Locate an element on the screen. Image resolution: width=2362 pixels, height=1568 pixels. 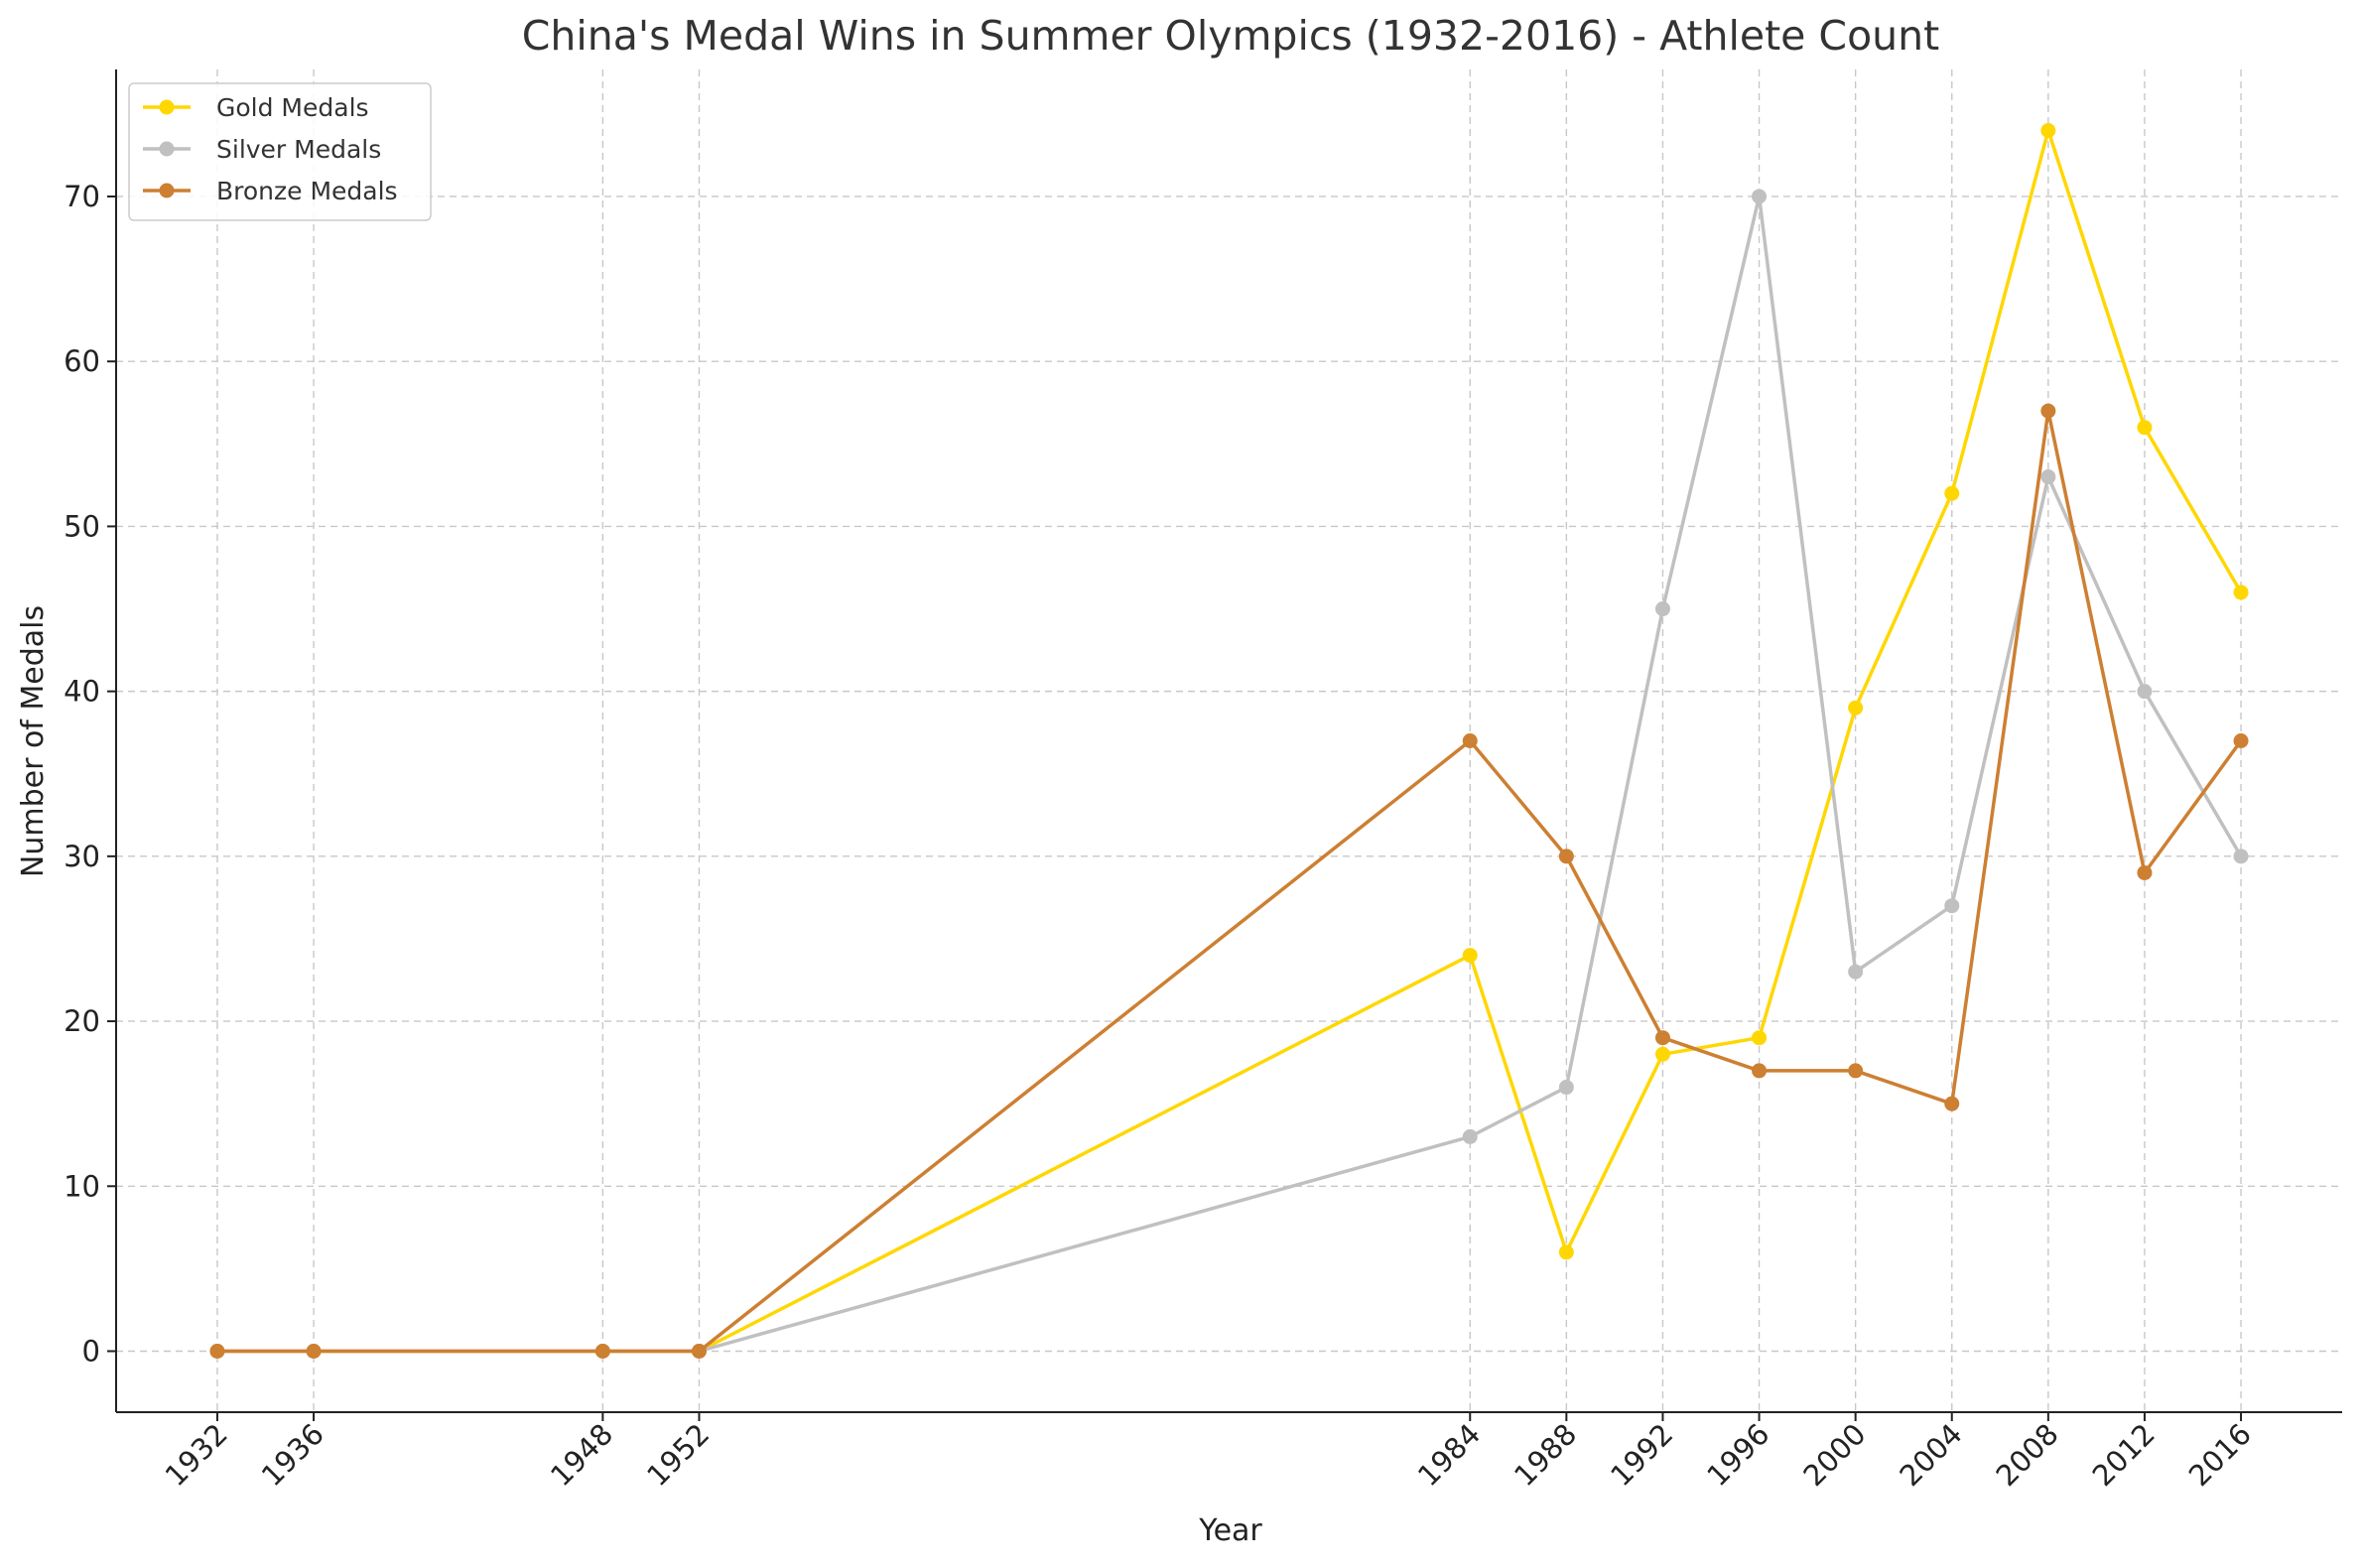
legend-label-bronze: Bronze Medals is located at coordinates (307, 191).